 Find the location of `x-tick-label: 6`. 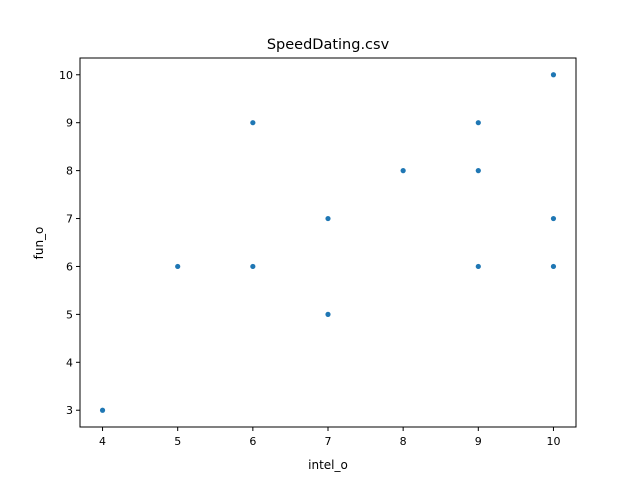

x-tick-label: 6 is located at coordinates (252, 441).